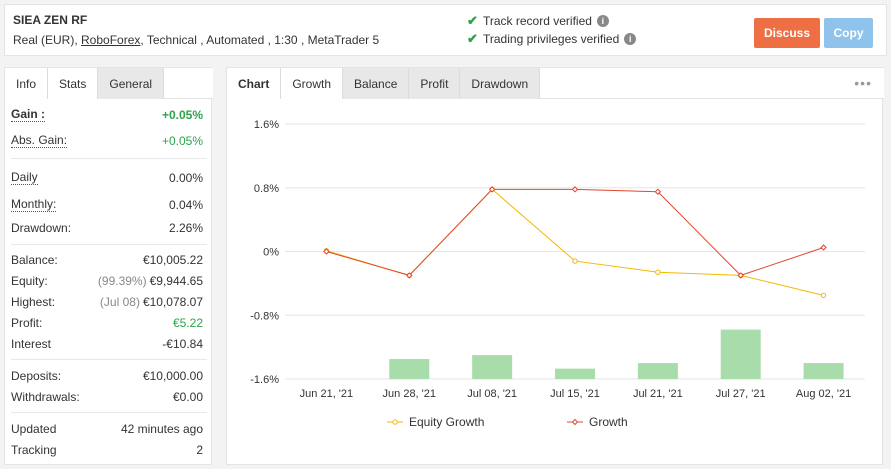  Describe the element at coordinates (107, 205) in the screenshot. I see `stat-monthly: Monthly: 0.04%` at that location.